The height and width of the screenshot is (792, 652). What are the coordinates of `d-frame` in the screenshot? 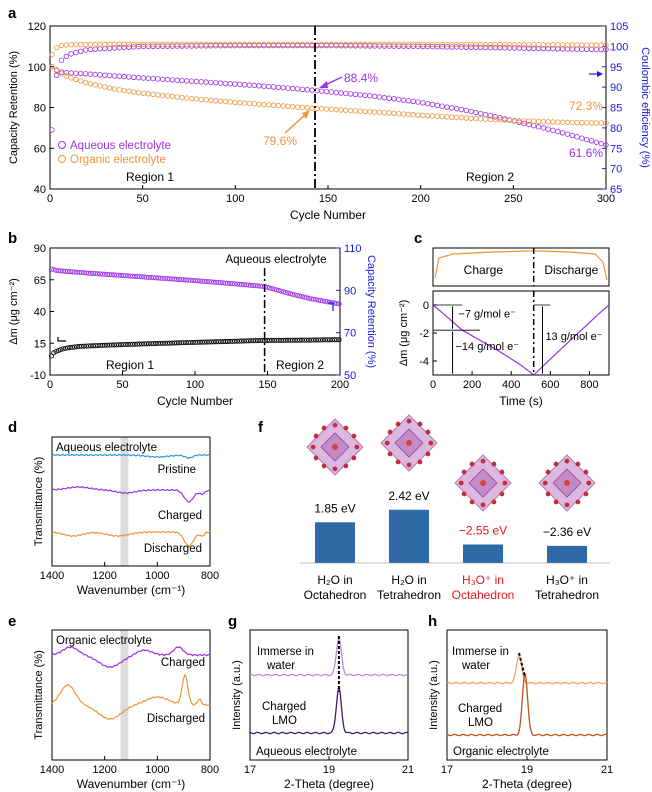 It's located at (131, 501).